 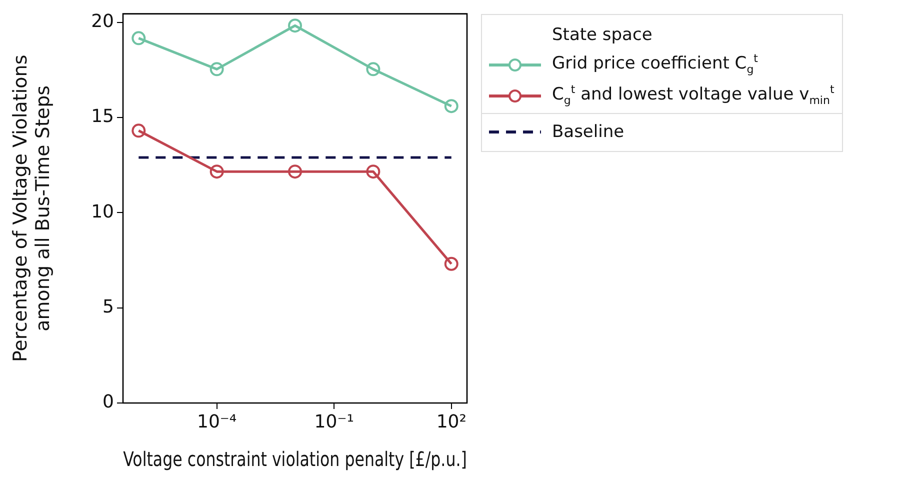 I want to click on x-axis-title: Voltage constraint violation penalty [£/p.u.], so click(x=295, y=460).